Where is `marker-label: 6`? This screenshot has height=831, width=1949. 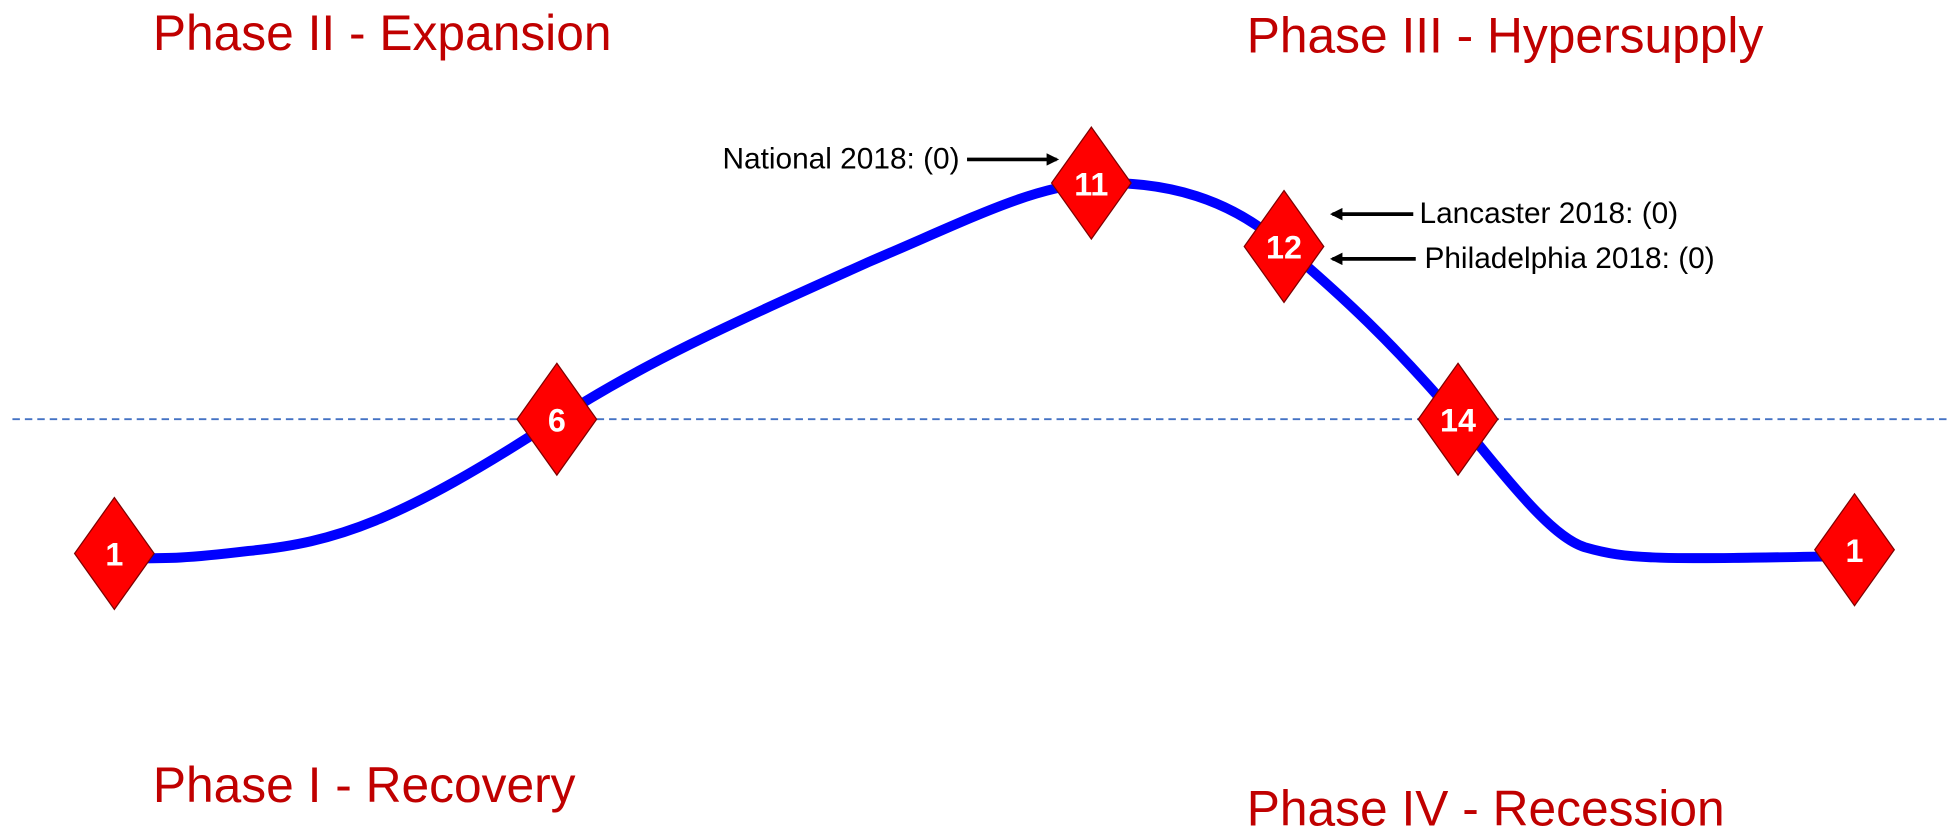 marker-label: 6 is located at coordinates (557, 420).